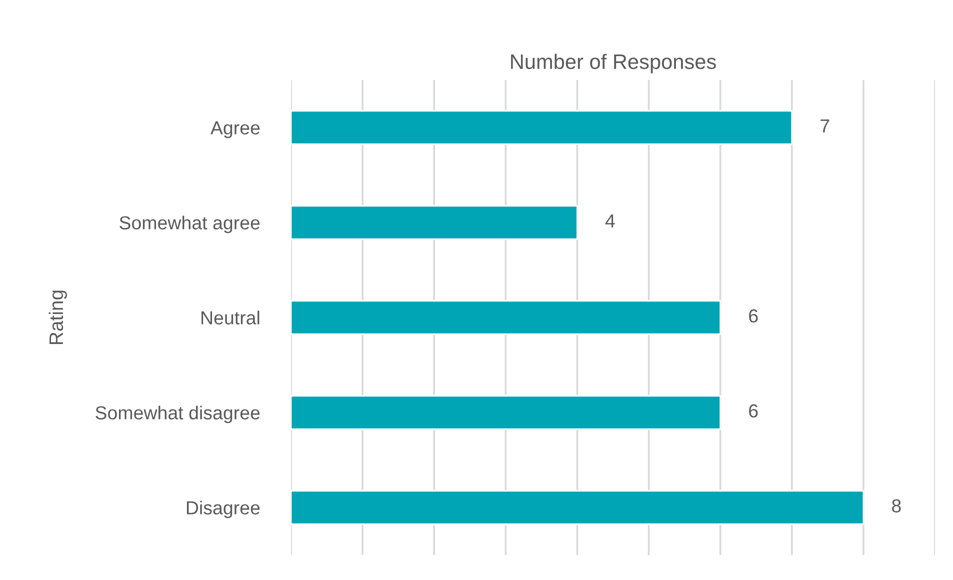 The width and height of the screenshot is (953, 580). Describe the element at coordinates (231, 317) in the screenshot. I see `y-tick-label: Neutral` at that location.